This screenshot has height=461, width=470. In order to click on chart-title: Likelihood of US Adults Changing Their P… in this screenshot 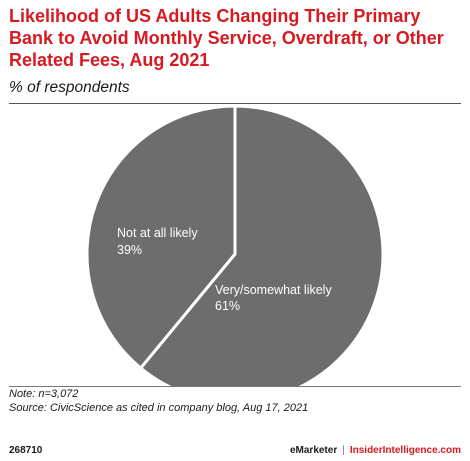, I will do `click(226, 38)`.